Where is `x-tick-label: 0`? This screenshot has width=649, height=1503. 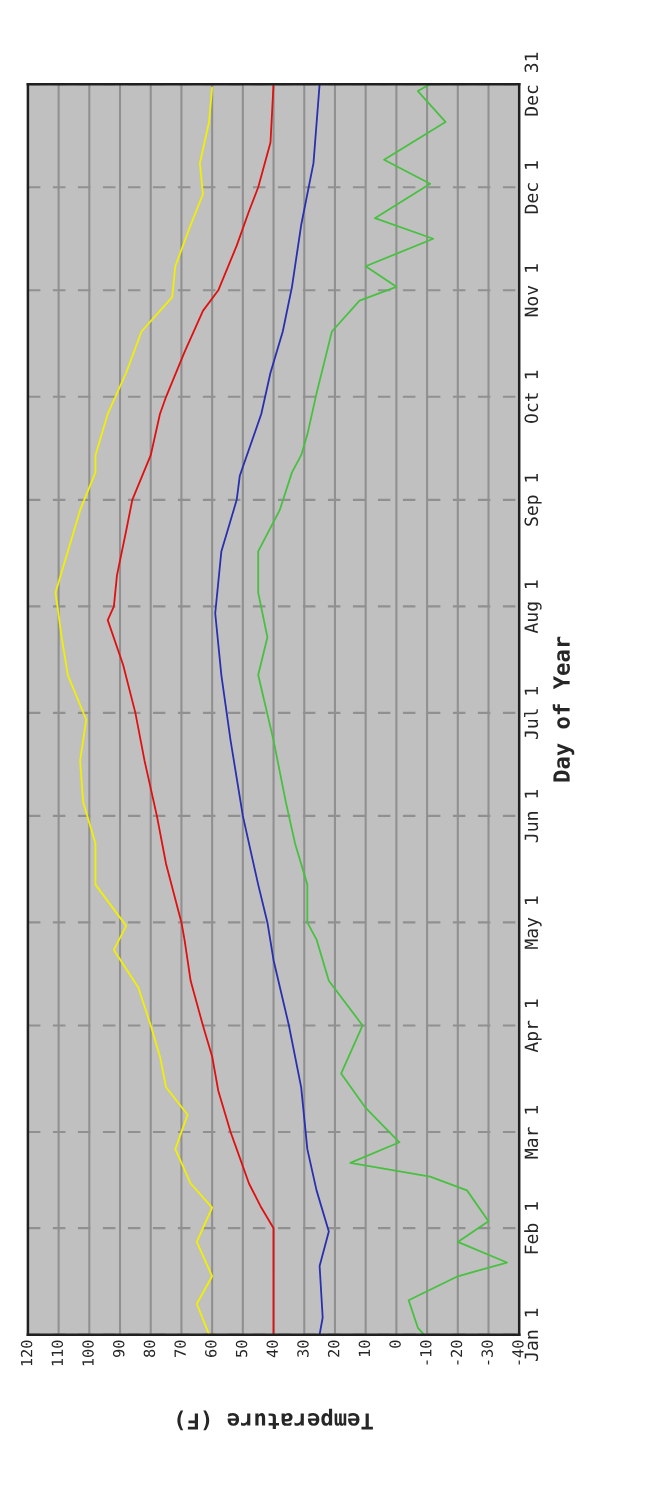
x-tick-label: 0 is located at coordinates (395, 1344).